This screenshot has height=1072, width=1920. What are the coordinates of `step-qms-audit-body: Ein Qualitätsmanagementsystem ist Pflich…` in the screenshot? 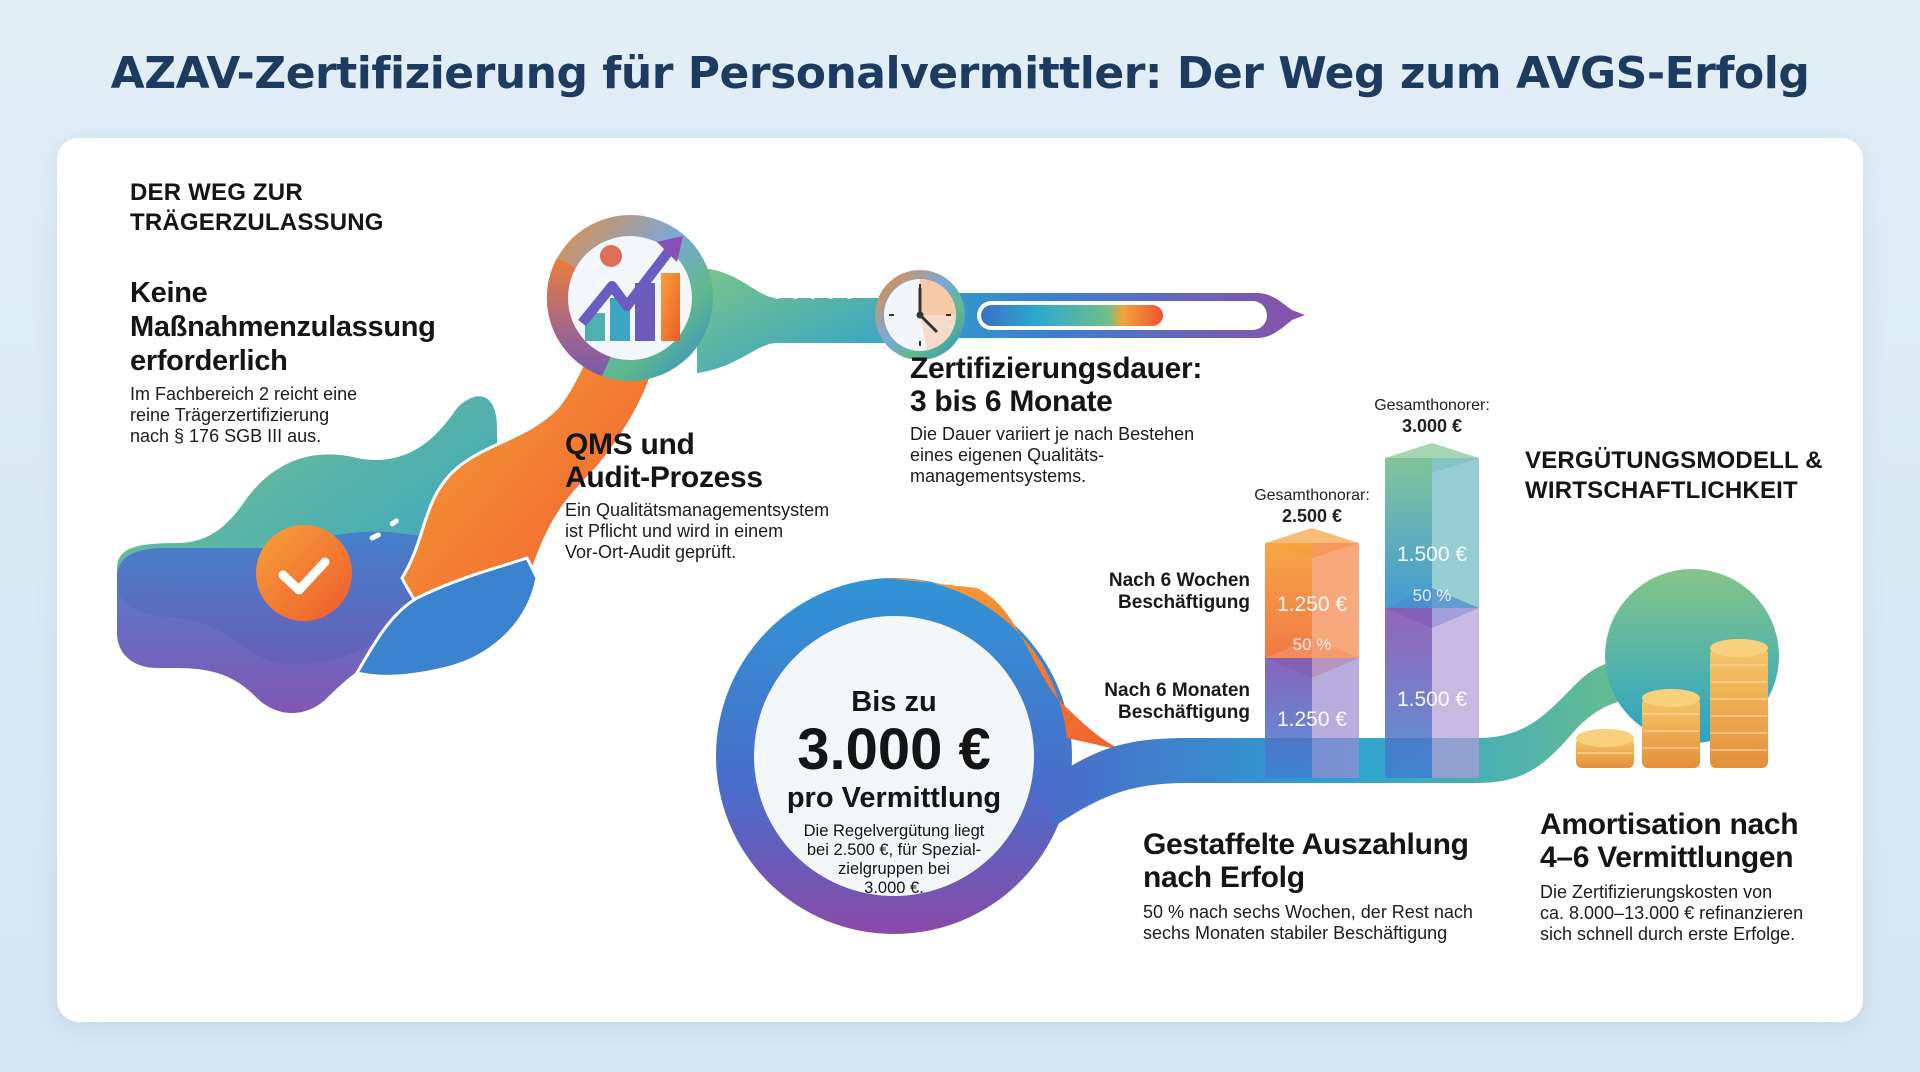 It's located at (697, 531).